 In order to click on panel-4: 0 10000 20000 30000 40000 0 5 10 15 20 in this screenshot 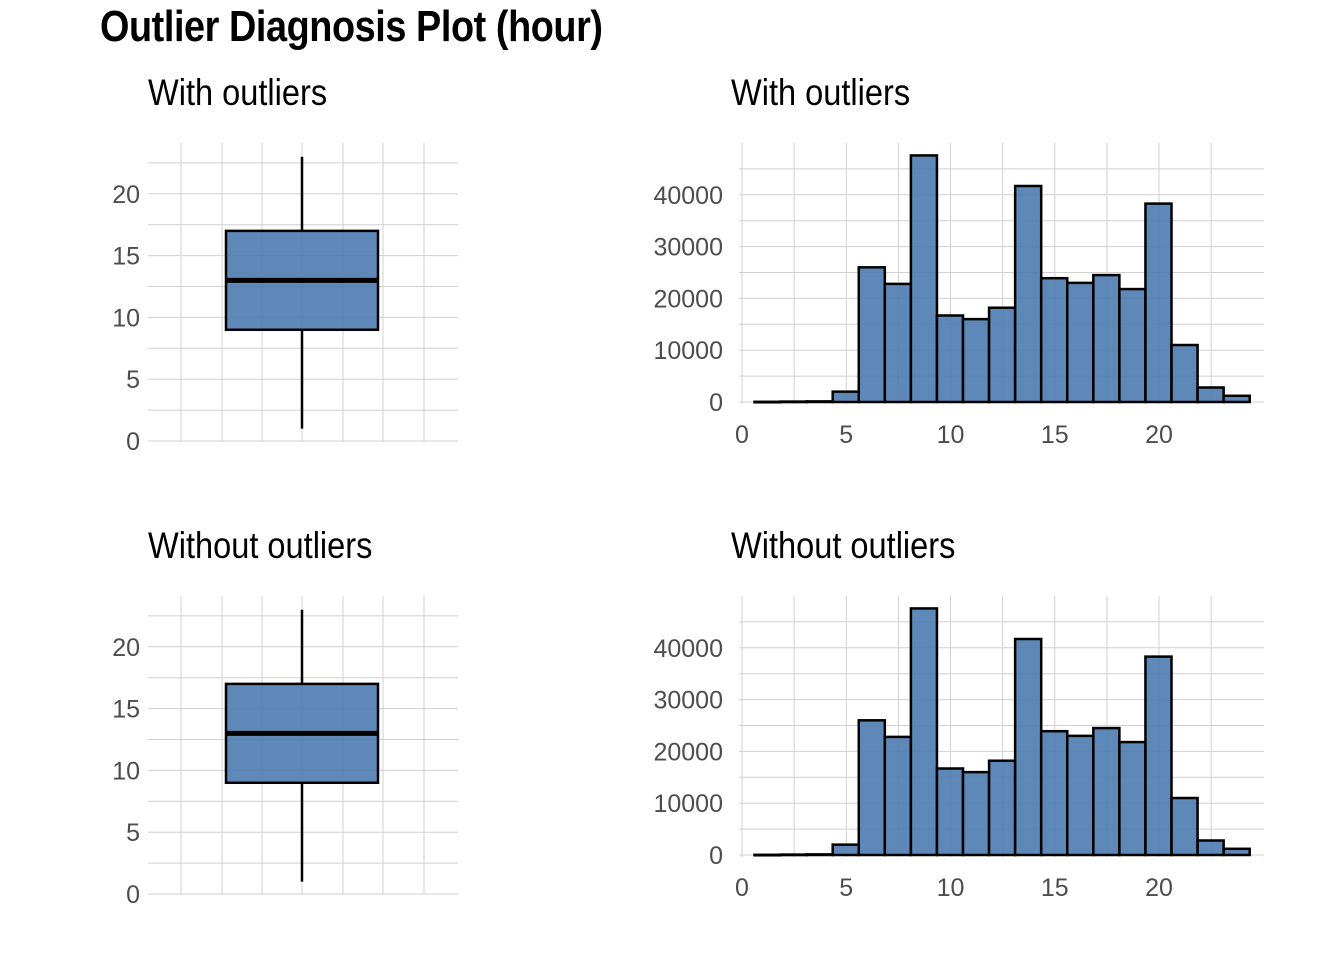, I will do `click(958, 749)`.